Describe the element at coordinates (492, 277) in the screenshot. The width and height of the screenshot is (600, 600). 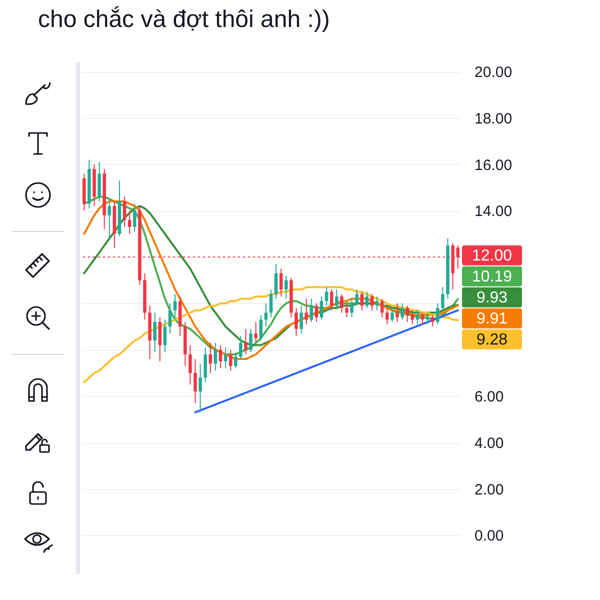
I see `data-label: 10.19` at that location.